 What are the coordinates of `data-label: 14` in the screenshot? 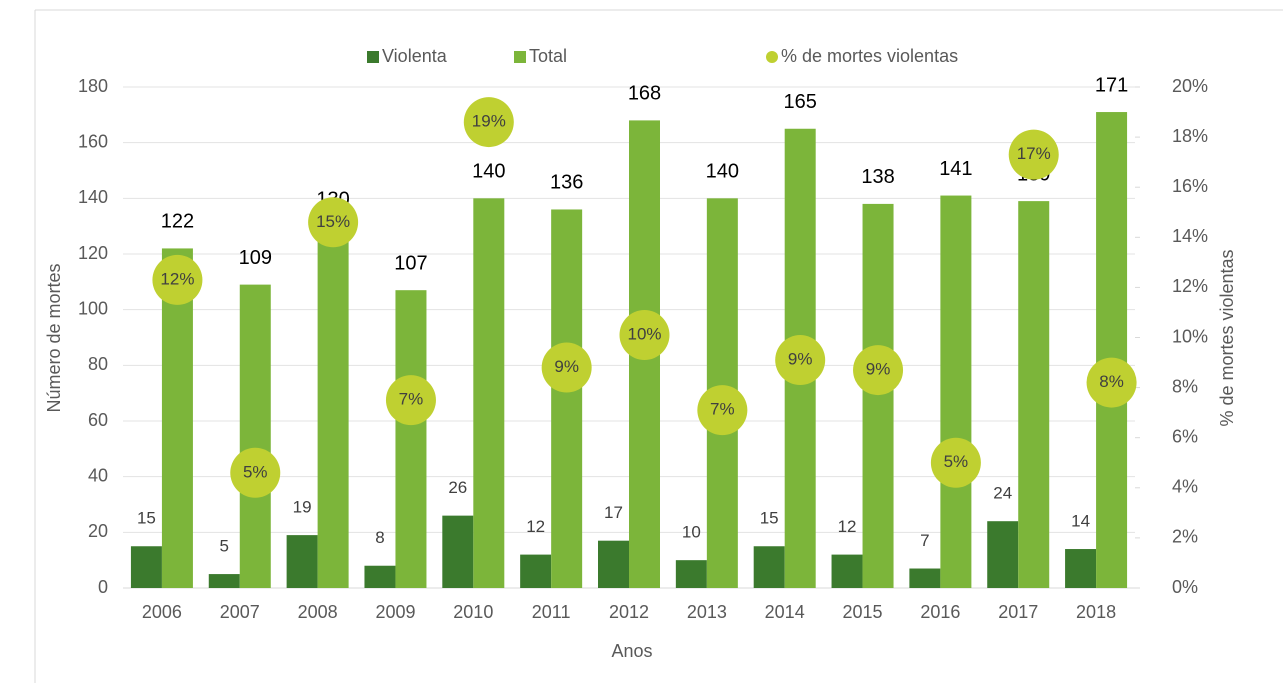 It's located at (1080, 521).